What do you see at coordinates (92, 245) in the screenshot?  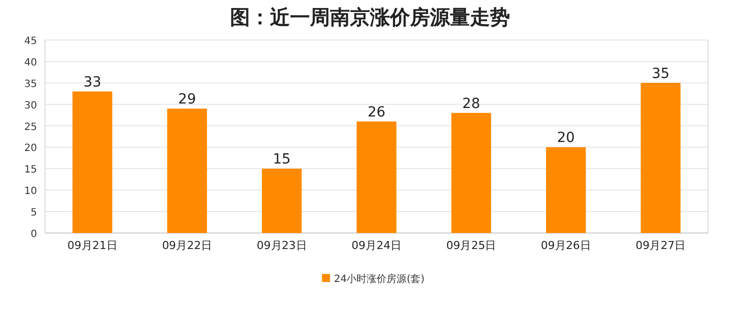 I see `x-tick-label: 09月21日` at bounding box center [92, 245].